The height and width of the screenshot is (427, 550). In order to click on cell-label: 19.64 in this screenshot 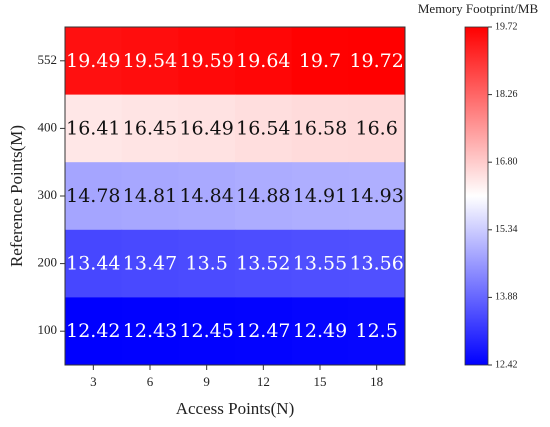, I will do `click(263, 61)`.